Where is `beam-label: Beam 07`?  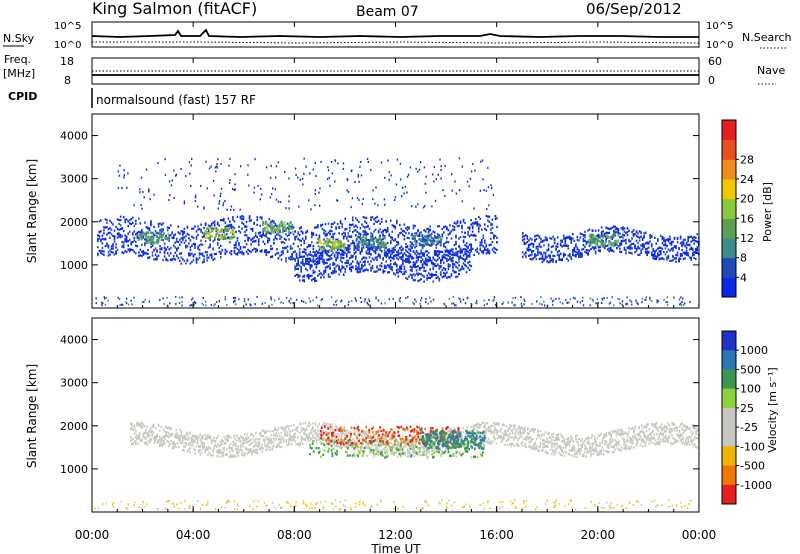
beam-label: Beam 07 is located at coordinates (387, 12).